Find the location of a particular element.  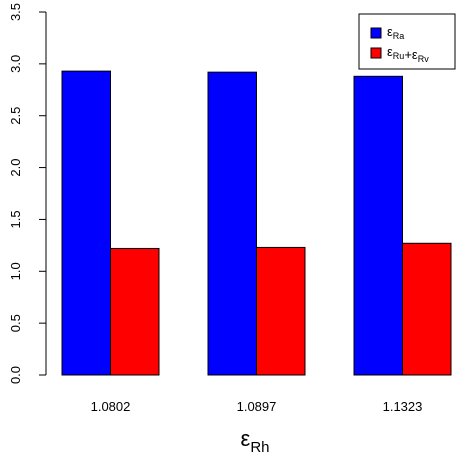

x-tick-label: 1.0802 is located at coordinates (111, 406).